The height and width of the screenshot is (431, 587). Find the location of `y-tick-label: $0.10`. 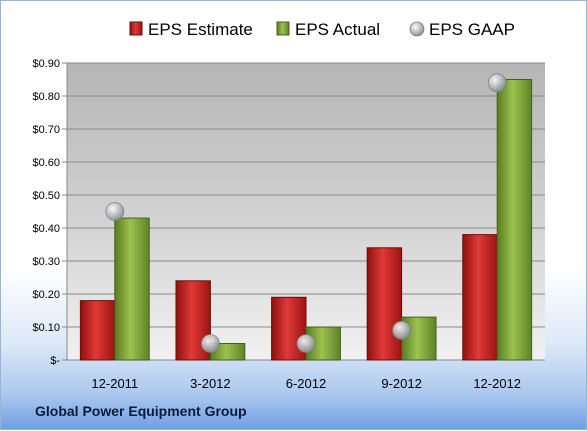

y-tick-label: $0.10 is located at coordinates (46, 328).